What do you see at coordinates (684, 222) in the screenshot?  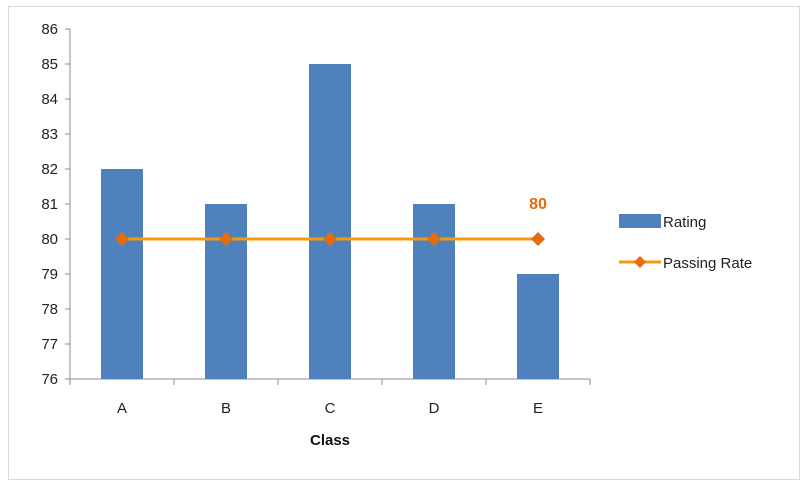 I see `legend-label: Rating` at bounding box center [684, 222].